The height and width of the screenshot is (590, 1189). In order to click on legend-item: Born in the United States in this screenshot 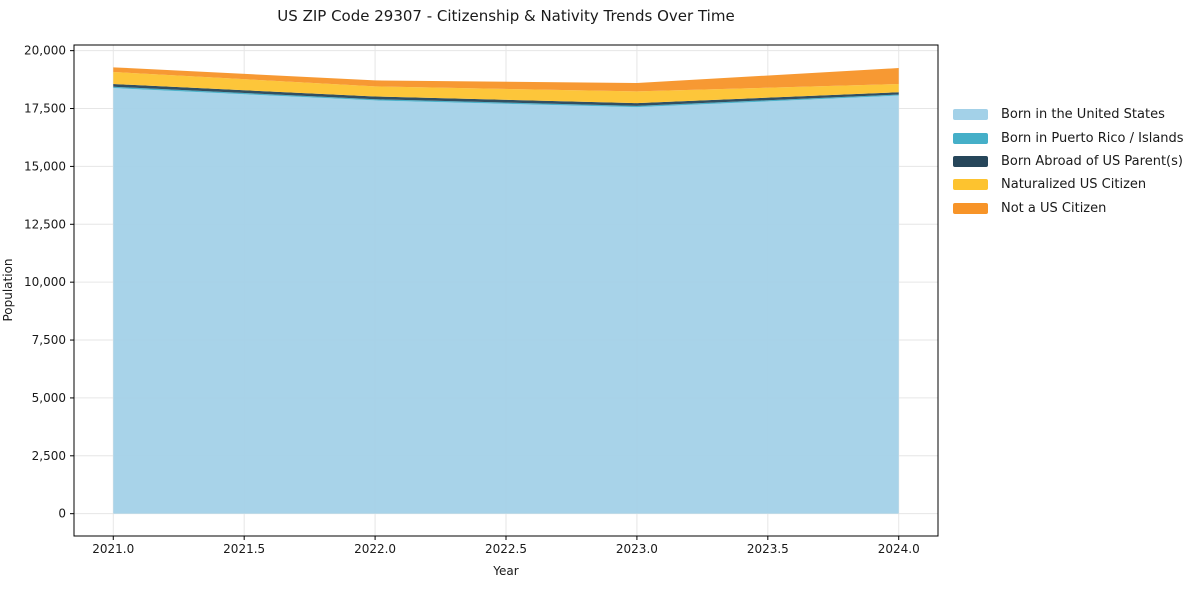, I will do `click(1068, 114)`.